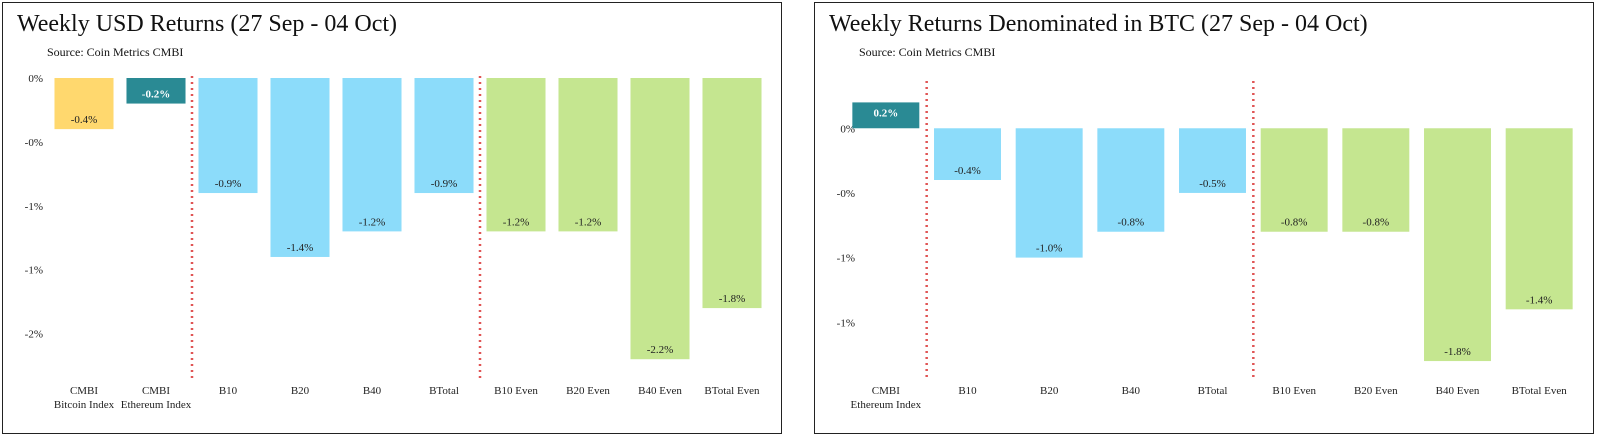 This screenshot has height=440, width=1600. What do you see at coordinates (156, 95) in the screenshot?
I see `data-label: -0.2%` at bounding box center [156, 95].